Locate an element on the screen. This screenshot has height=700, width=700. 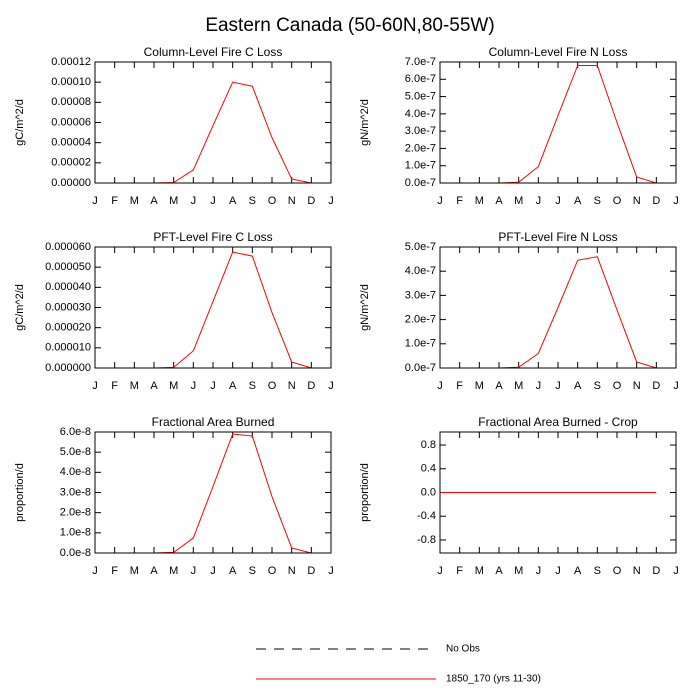
panel-title: Column-Level Fire N Loss is located at coordinates (558, 52).